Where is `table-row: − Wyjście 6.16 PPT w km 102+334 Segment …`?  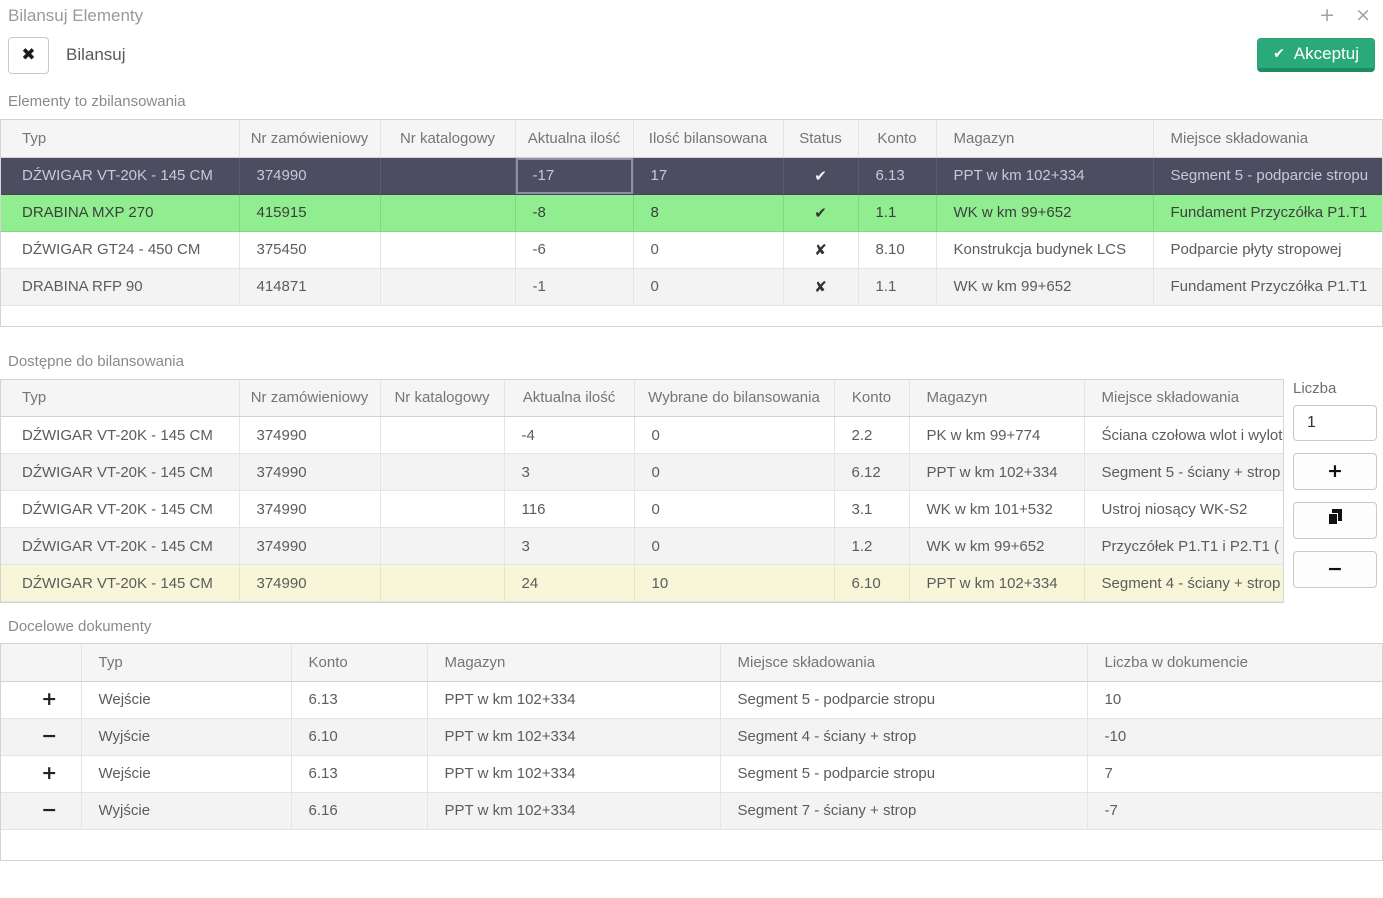 table-row: − Wyjście 6.16 PPT w km 102+334 Segment … is located at coordinates (691, 811).